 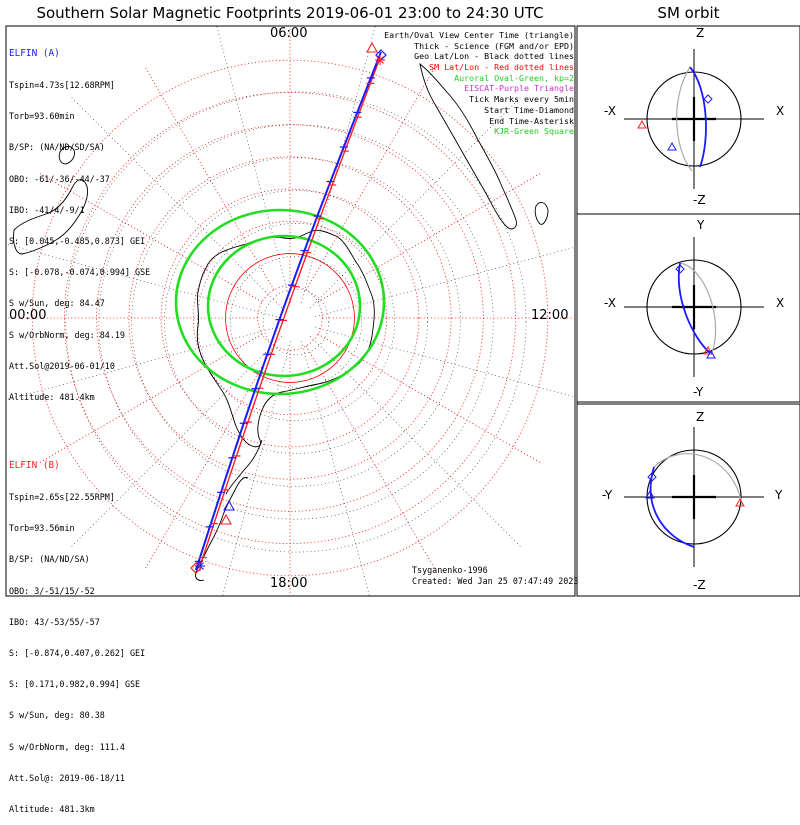 I want to click on elfin-a-line: S w/OrbNorm, deg: 84.19, so click(x=67, y=334).